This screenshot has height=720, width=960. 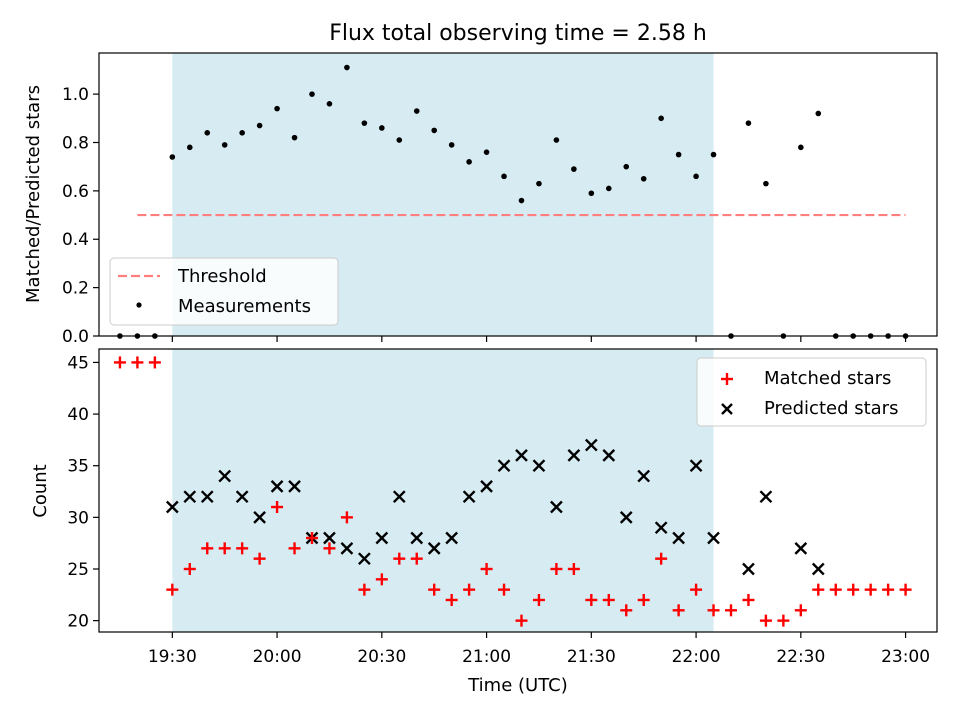 What do you see at coordinates (75, 337) in the screenshot?
I see `y-tick-label: 0.0` at bounding box center [75, 337].